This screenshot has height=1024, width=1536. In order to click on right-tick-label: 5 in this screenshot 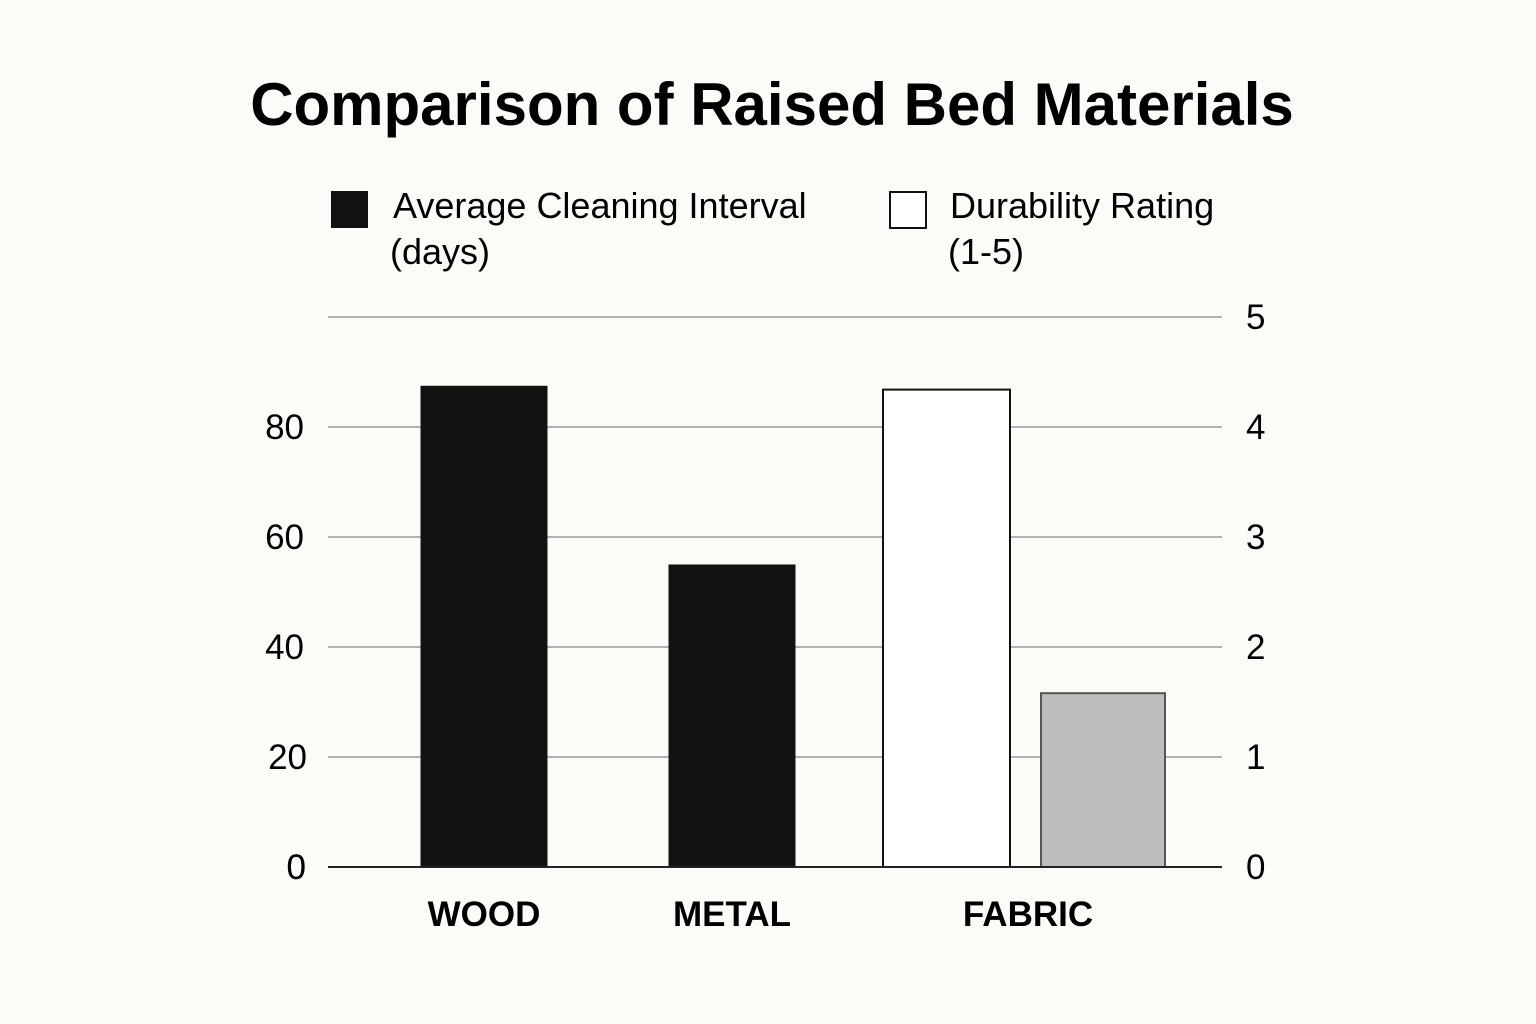, I will do `click(1255, 317)`.